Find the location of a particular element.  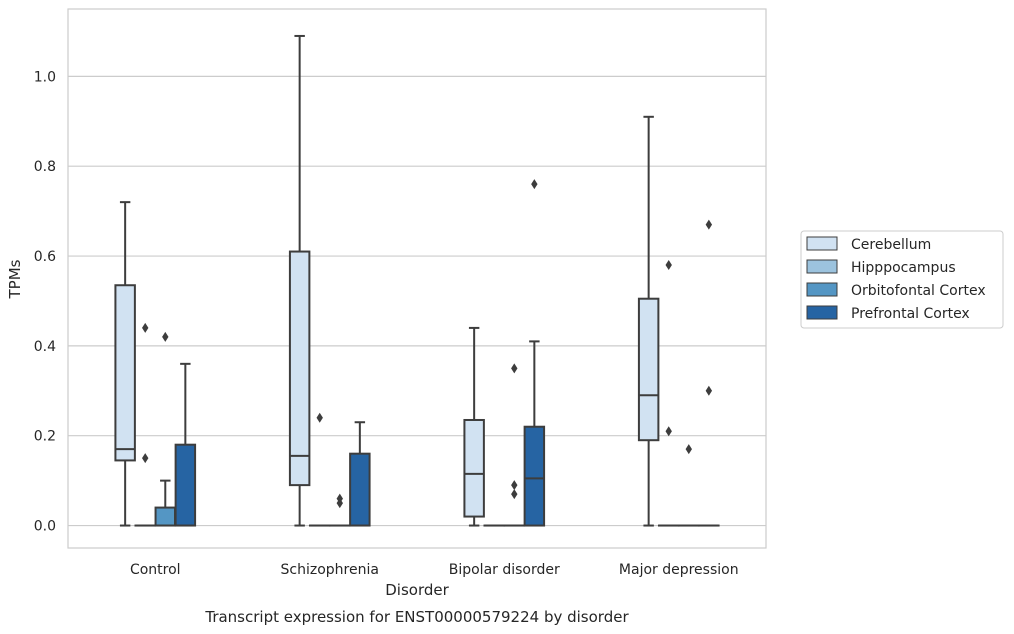

legend-label: Hipppocampus is located at coordinates (903, 268).